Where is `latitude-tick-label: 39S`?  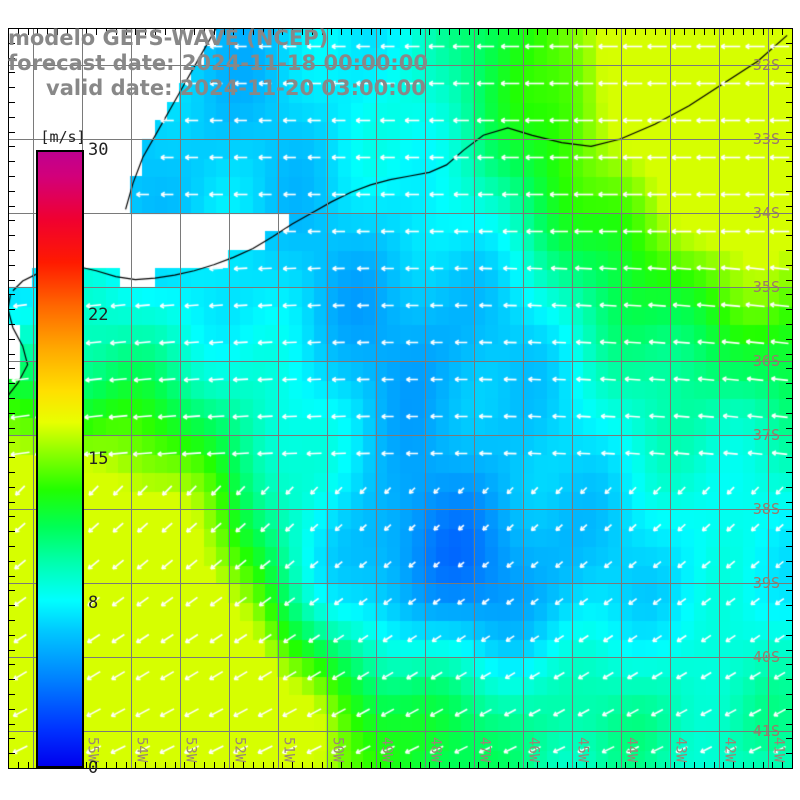 latitude-tick-label: 39S is located at coordinates (766, 583).